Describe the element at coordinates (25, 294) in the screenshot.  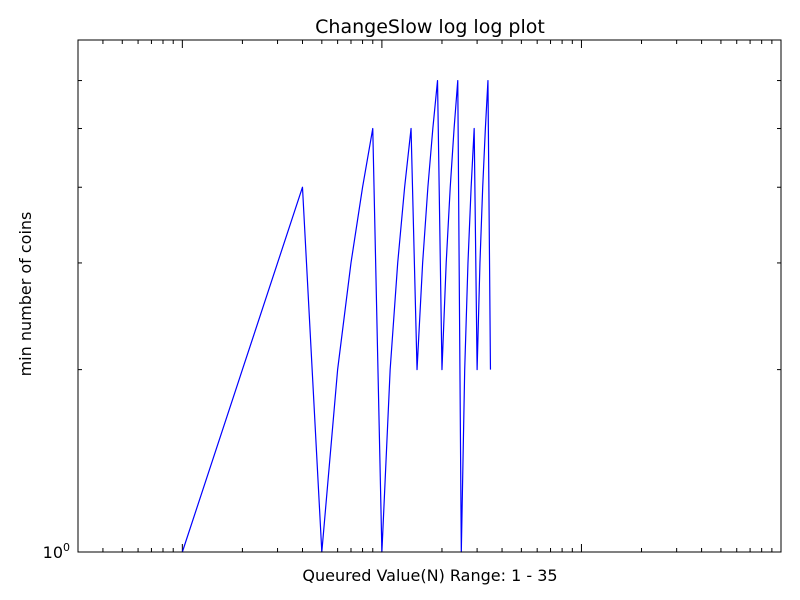
I see `y-axis-label: min number of coins` at that location.